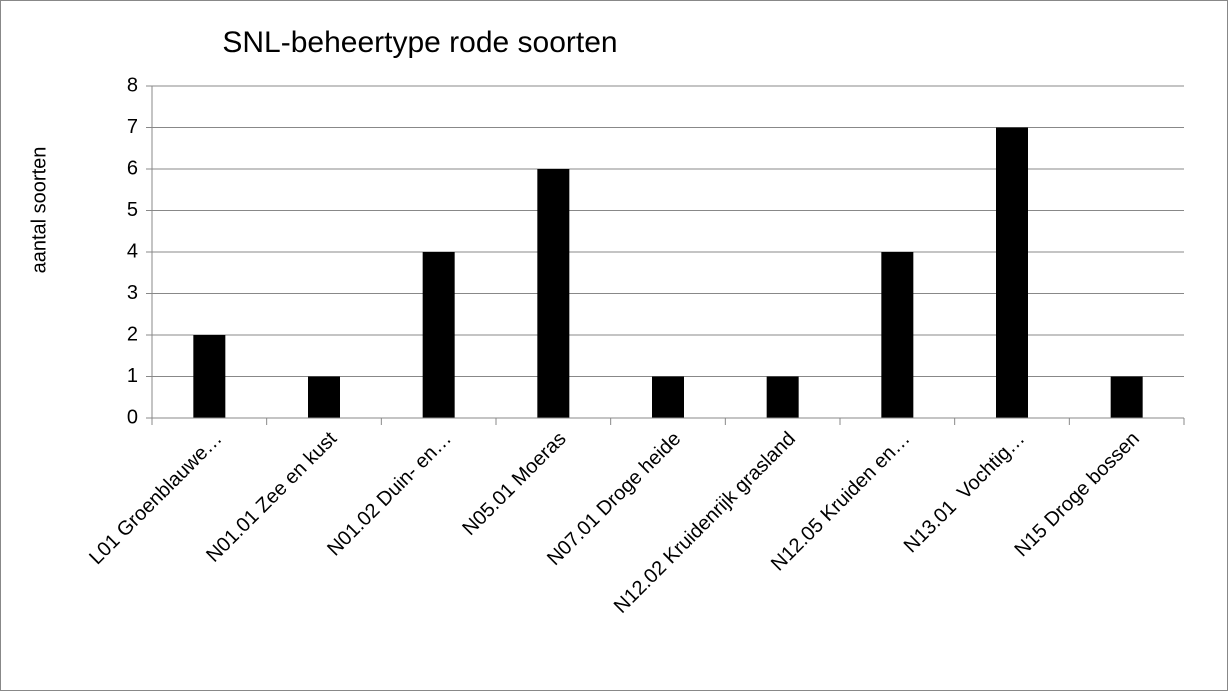 This screenshot has height=691, width=1228. What do you see at coordinates (132, 210) in the screenshot?
I see `y-tick-label: 5` at bounding box center [132, 210].